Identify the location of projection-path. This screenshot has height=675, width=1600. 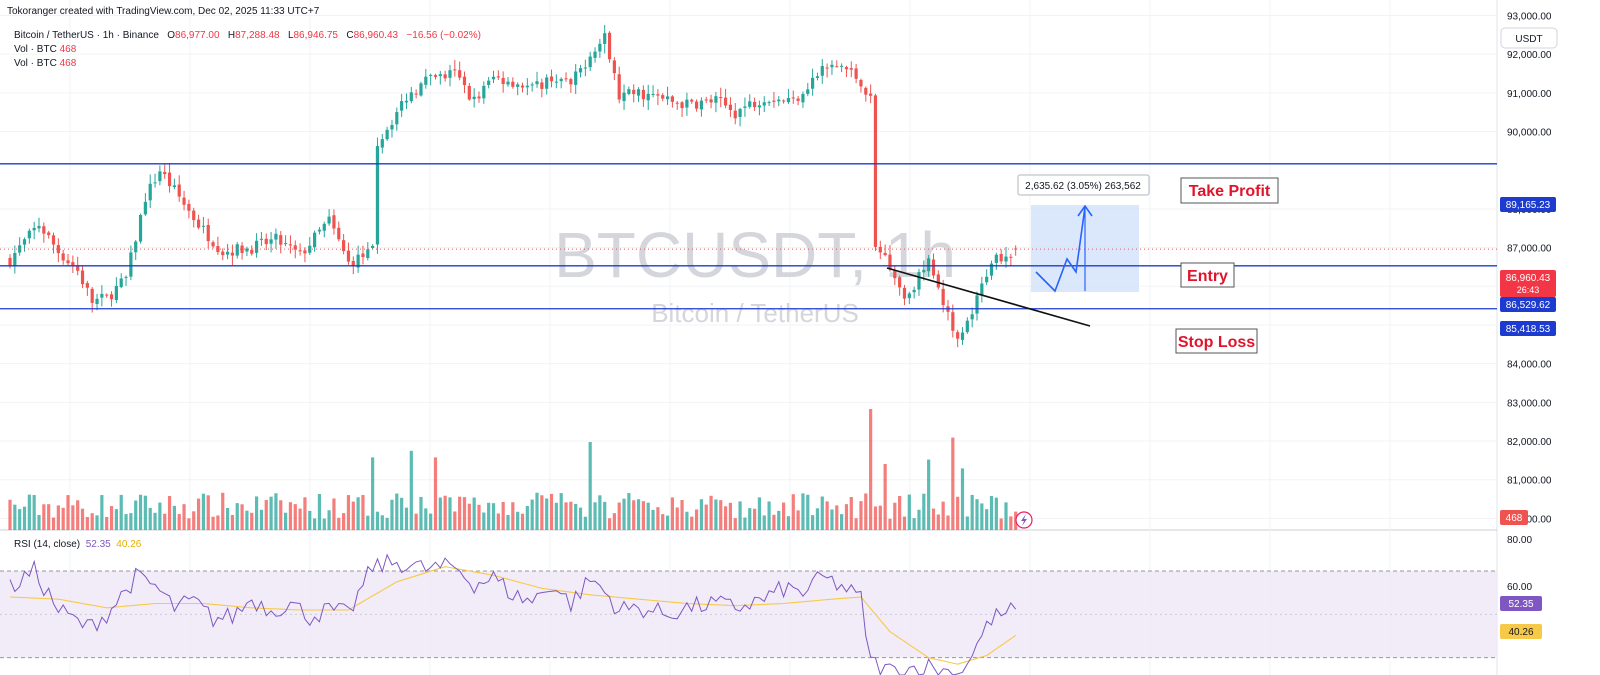
(1060, 249).